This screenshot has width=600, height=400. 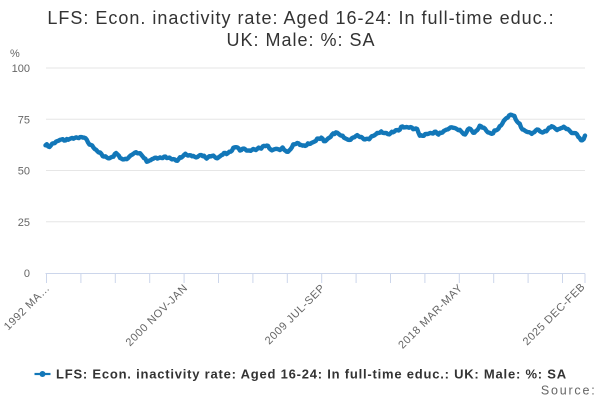 What do you see at coordinates (27, 274) in the screenshot?
I see `svg-text: 0` at bounding box center [27, 274].